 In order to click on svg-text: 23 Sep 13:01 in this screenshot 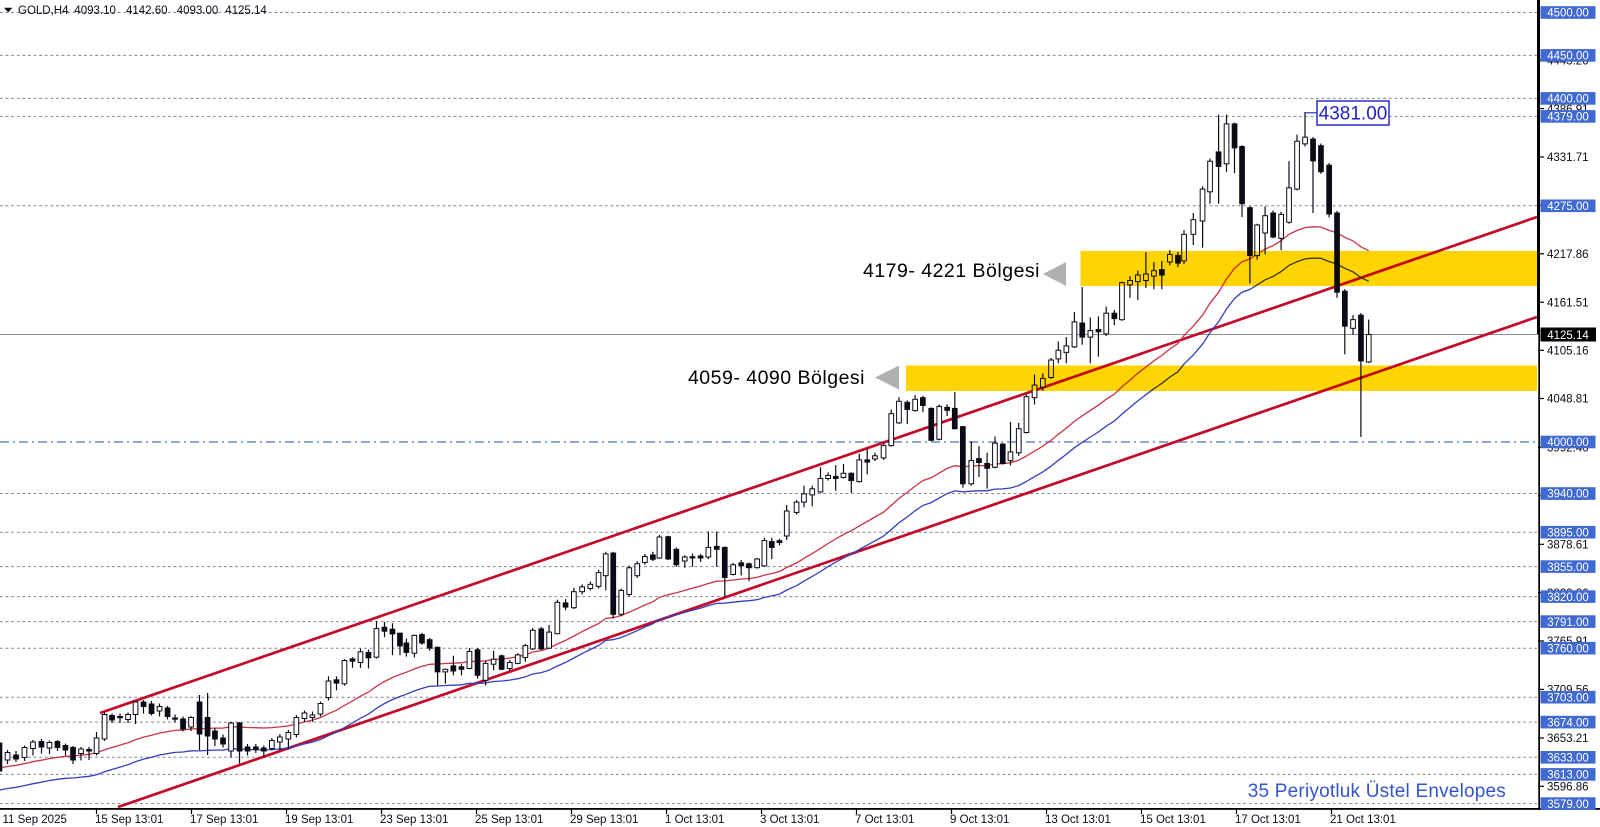, I will do `click(414, 820)`.